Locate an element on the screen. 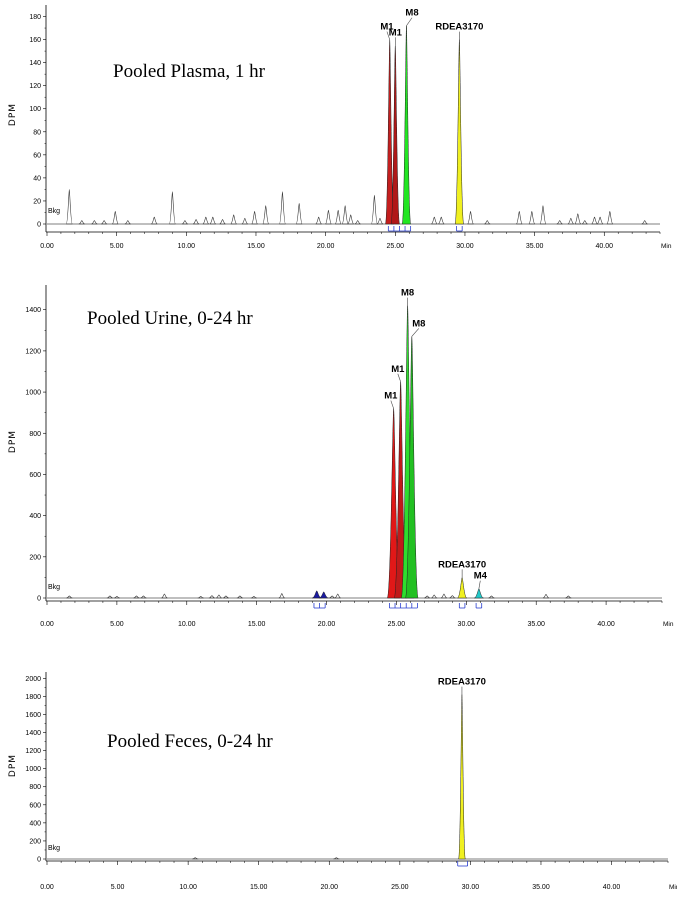 The width and height of the screenshot is (677, 897). y-tick-label: 40 is located at coordinates (37, 178).